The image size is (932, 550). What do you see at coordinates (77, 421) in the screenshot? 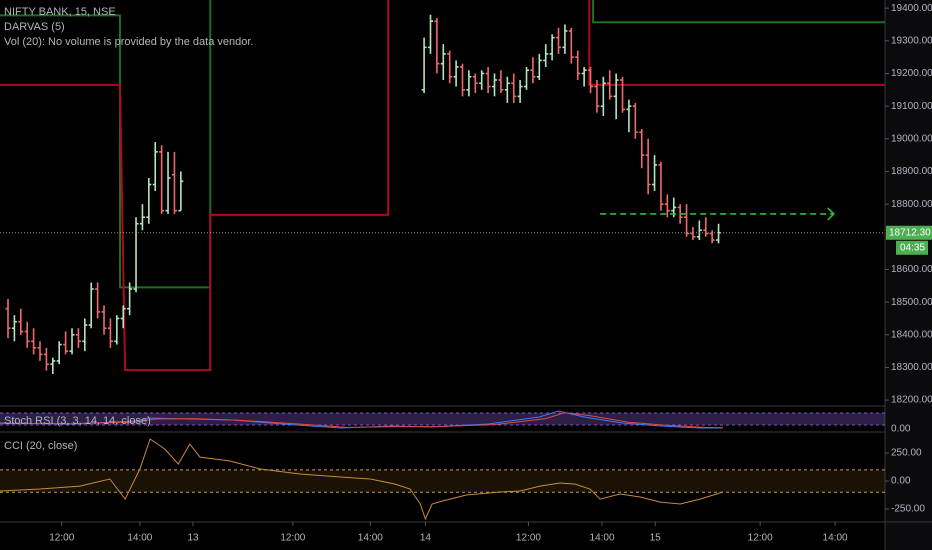
I see `stoch-title: Stoch RSI (3, 3, 14, 14, close)` at bounding box center [77, 421].